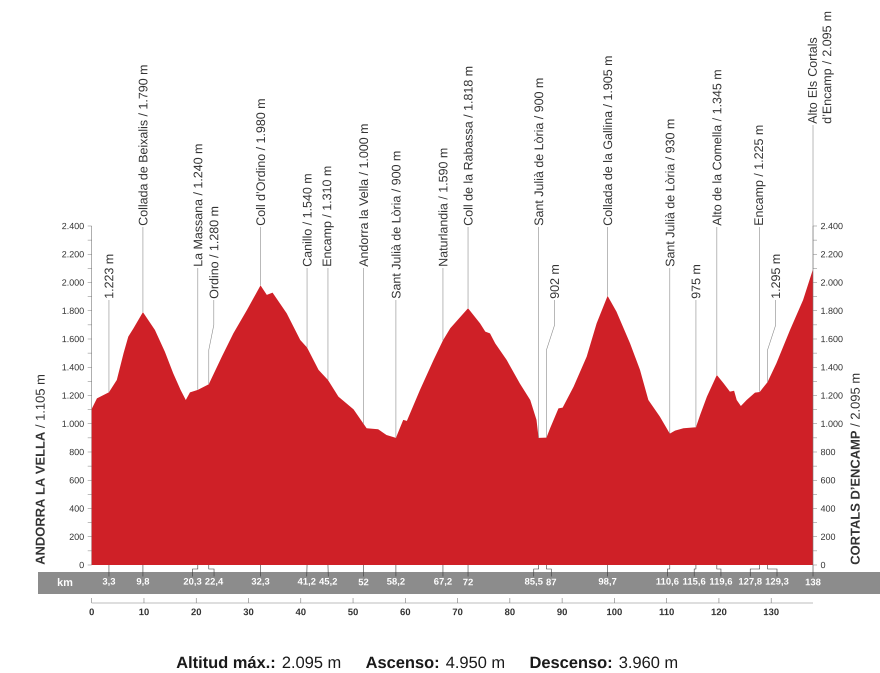  Describe the element at coordinates (328, 582) in the screenshot. I see `annotation: 45,2` at that location.